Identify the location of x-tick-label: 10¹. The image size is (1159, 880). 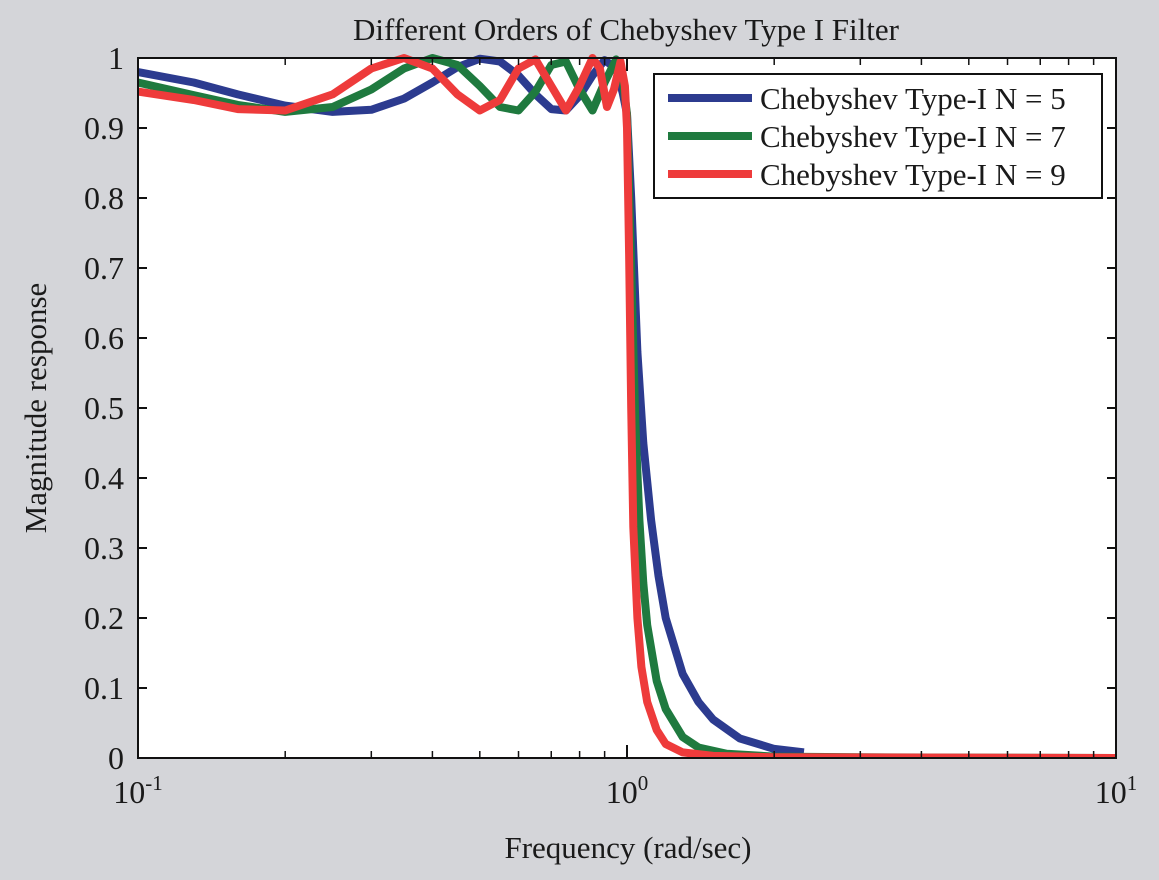
(1116, 790).